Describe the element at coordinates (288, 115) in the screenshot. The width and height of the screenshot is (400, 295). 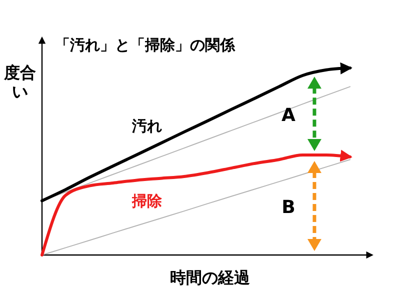
I see `annotation: A` at that location.